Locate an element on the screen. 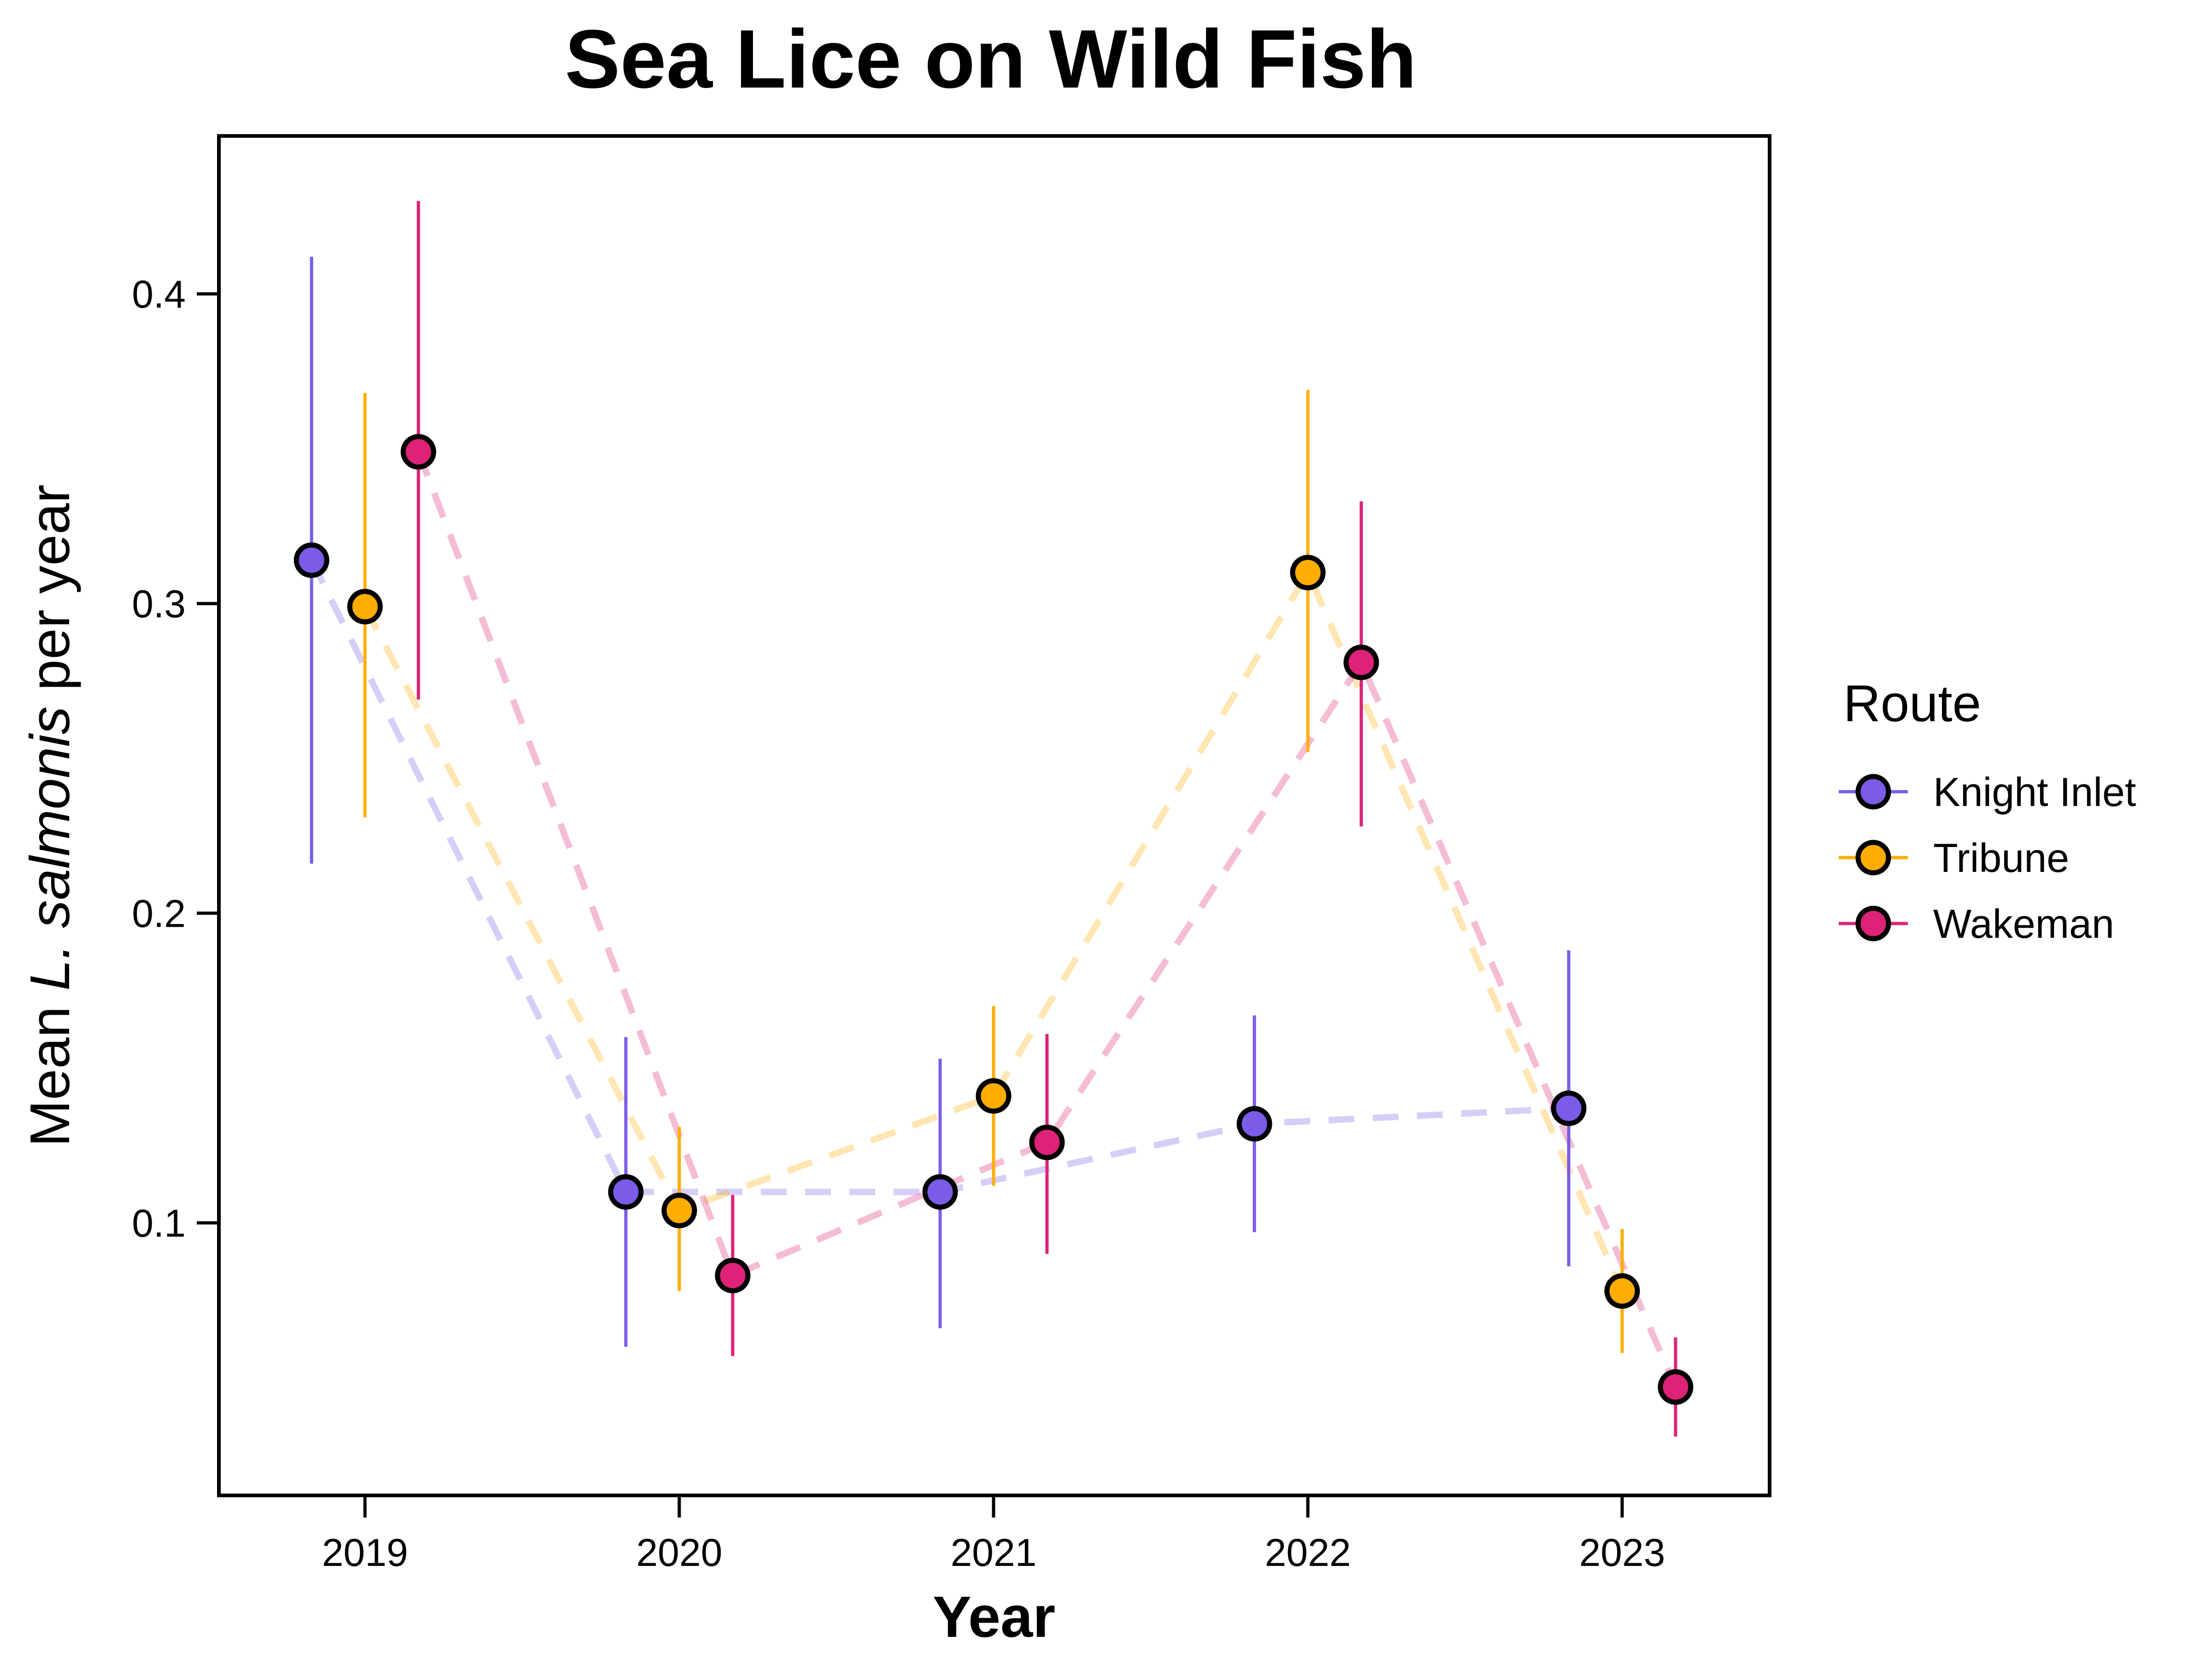 Image resolution: width=2212 pixels, height=1659 pixels. x-tick-label: 2019 is located at coordinates (365, 1552).